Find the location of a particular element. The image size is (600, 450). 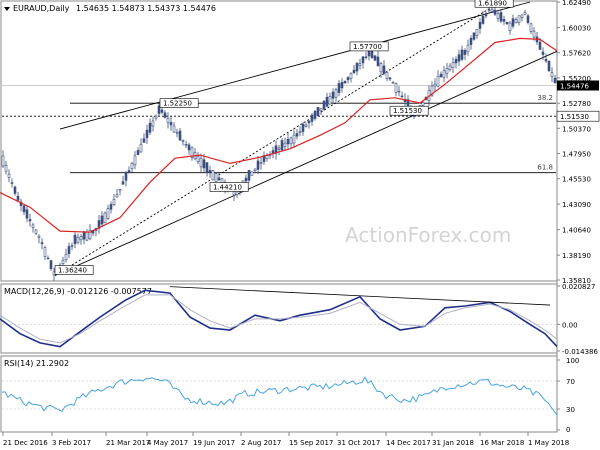

price-y-tick-label: 1.52780 is located at coordinates (576, 104).